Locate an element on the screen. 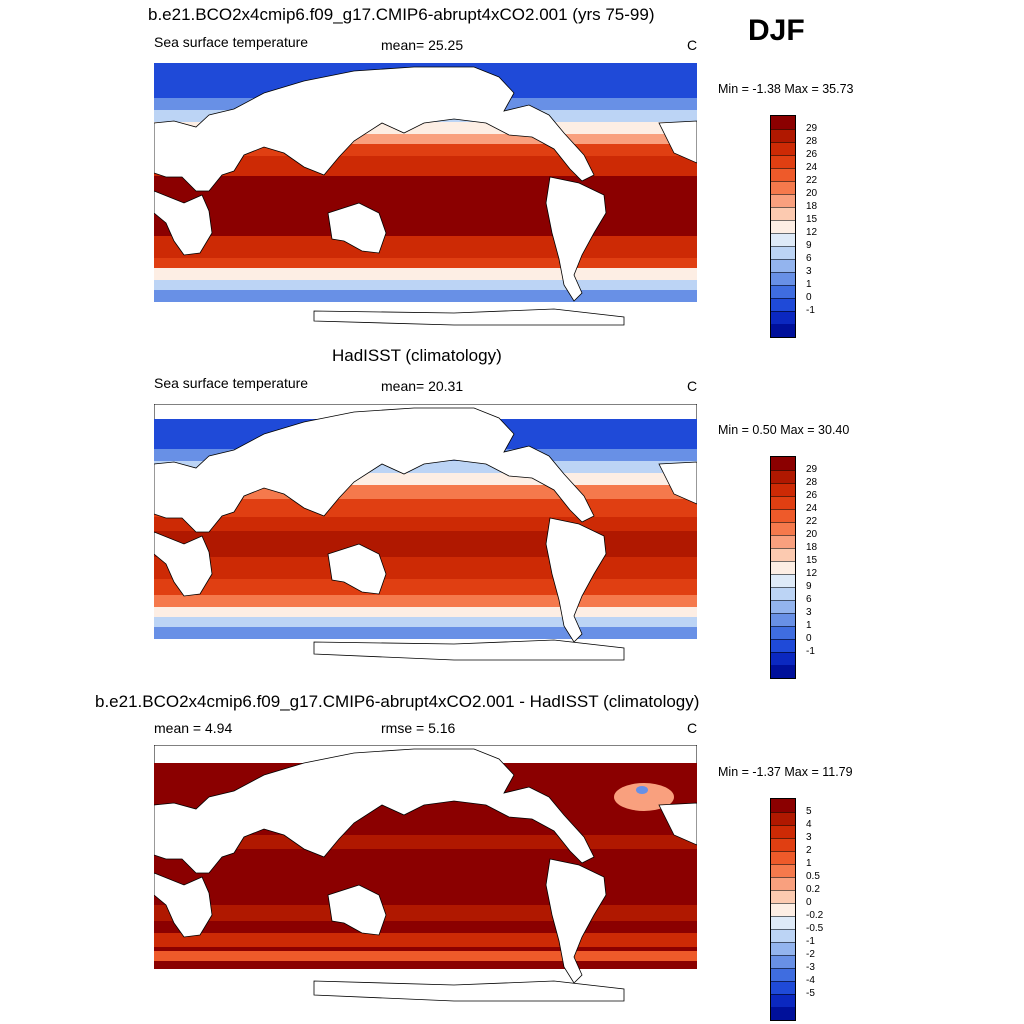 The image size is (1024, 1024). panel3-minmax: Min = -1.37 Max = 11.79 is located at coordinates (785, 772).